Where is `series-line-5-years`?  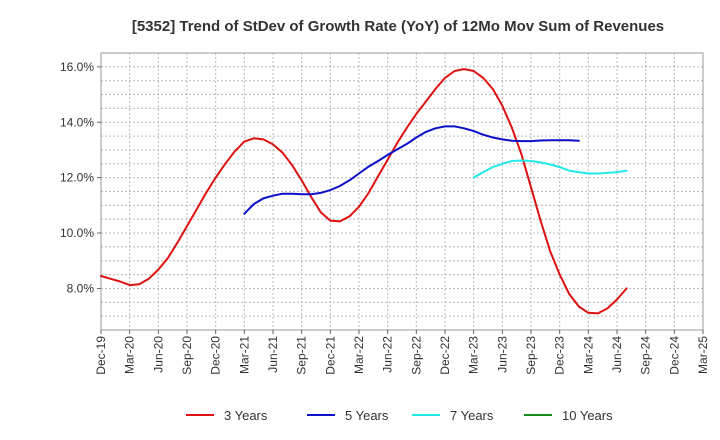 series-line-5-years is located at coordinates (411, 170).